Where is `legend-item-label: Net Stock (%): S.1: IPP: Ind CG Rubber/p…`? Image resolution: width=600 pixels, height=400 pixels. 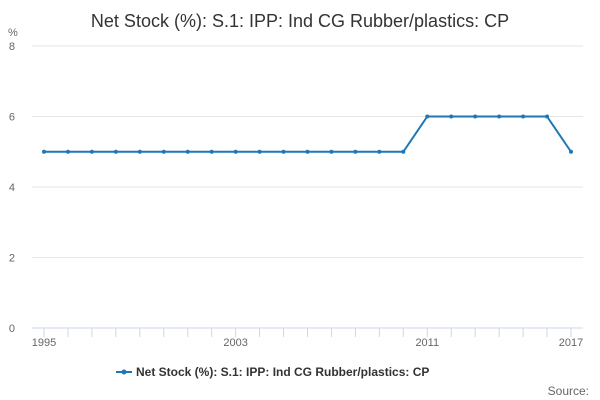
legend-item-label: Net Stock (%): S.1: IPP: Ind CG Rubber/p… is located at coordinates (282, 372).